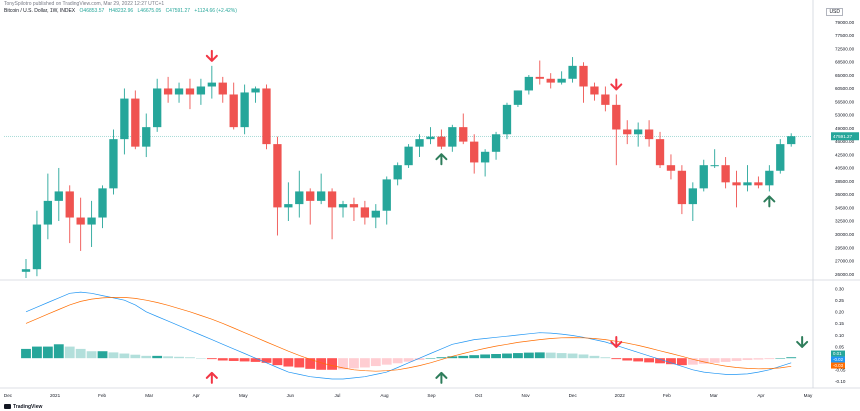 This screenshot has width=860, height=411. I want to click on time-tick-label: Sep, so click(431, 395).